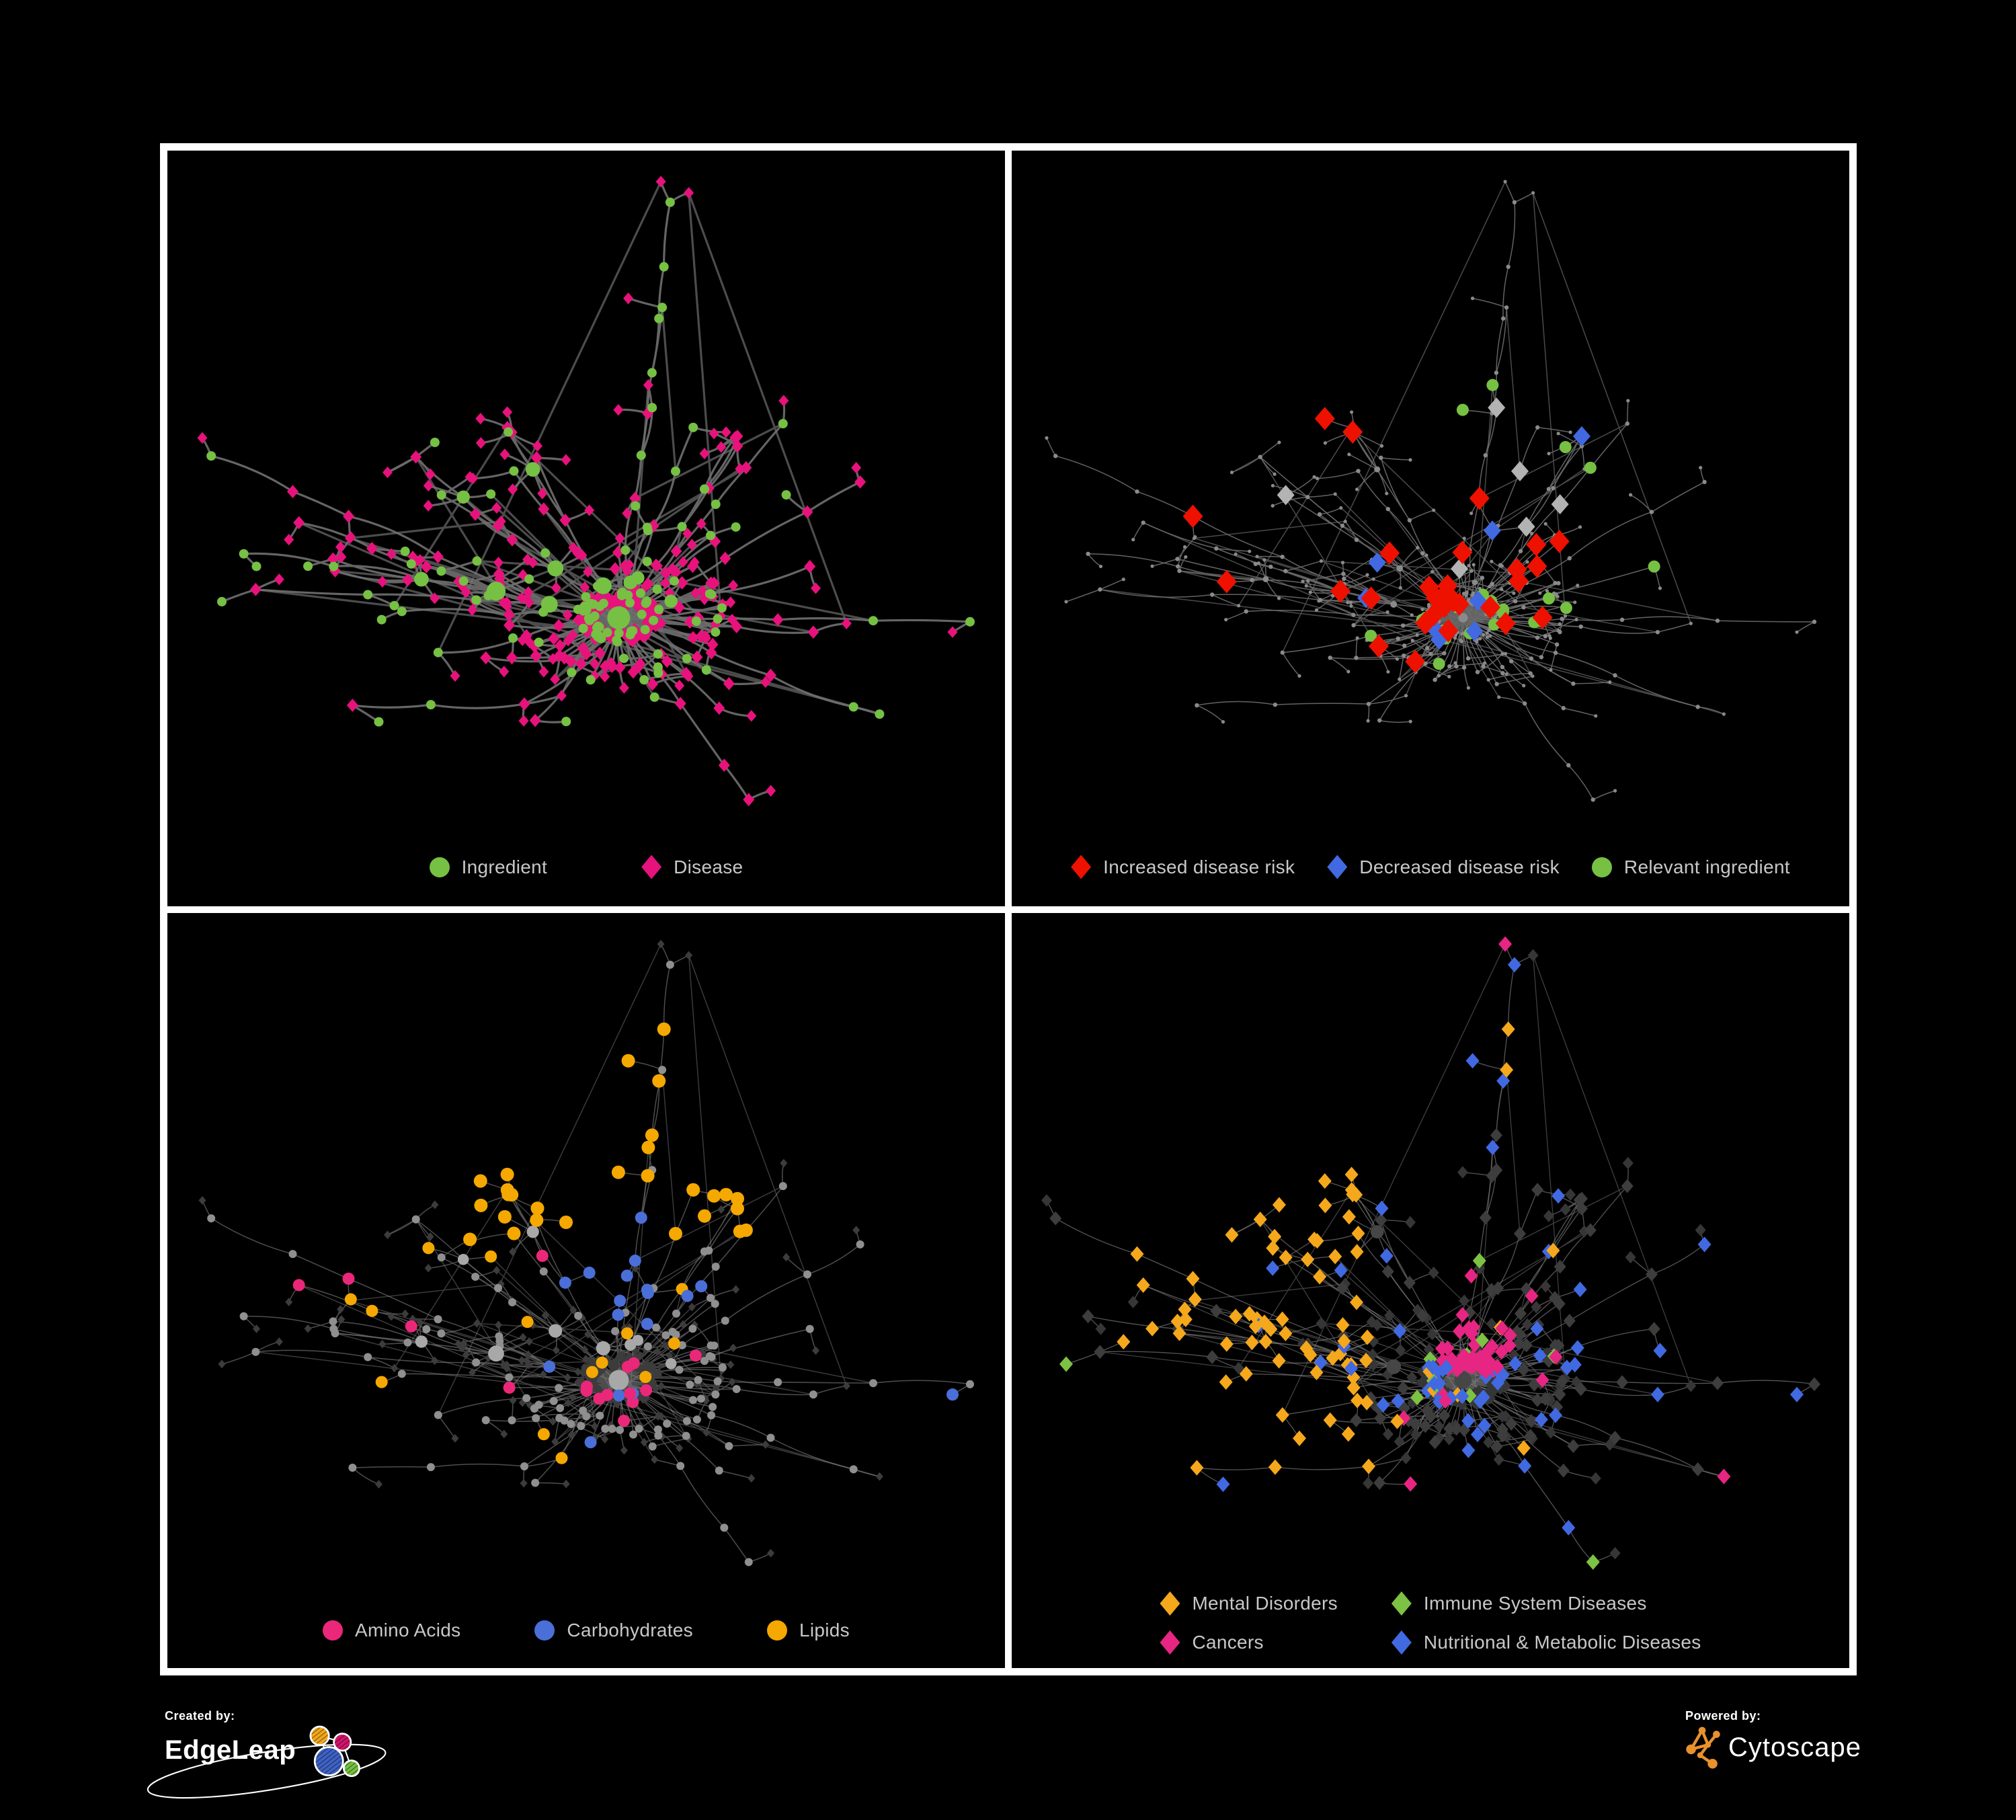  I want to click on legend-item-cancers: Cancers, so click(1248, 1642).